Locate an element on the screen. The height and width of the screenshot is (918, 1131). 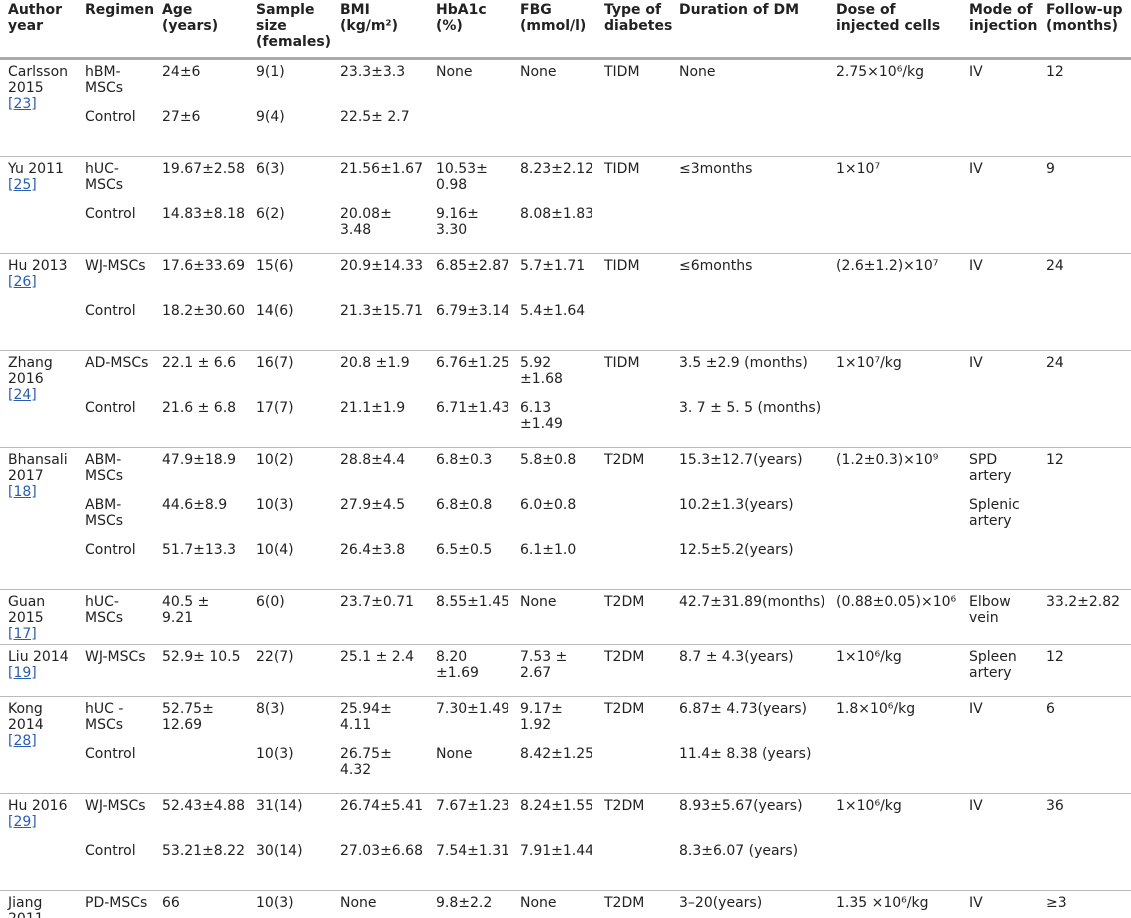
author: Kong 2014 is located at coordinates (26, 717).